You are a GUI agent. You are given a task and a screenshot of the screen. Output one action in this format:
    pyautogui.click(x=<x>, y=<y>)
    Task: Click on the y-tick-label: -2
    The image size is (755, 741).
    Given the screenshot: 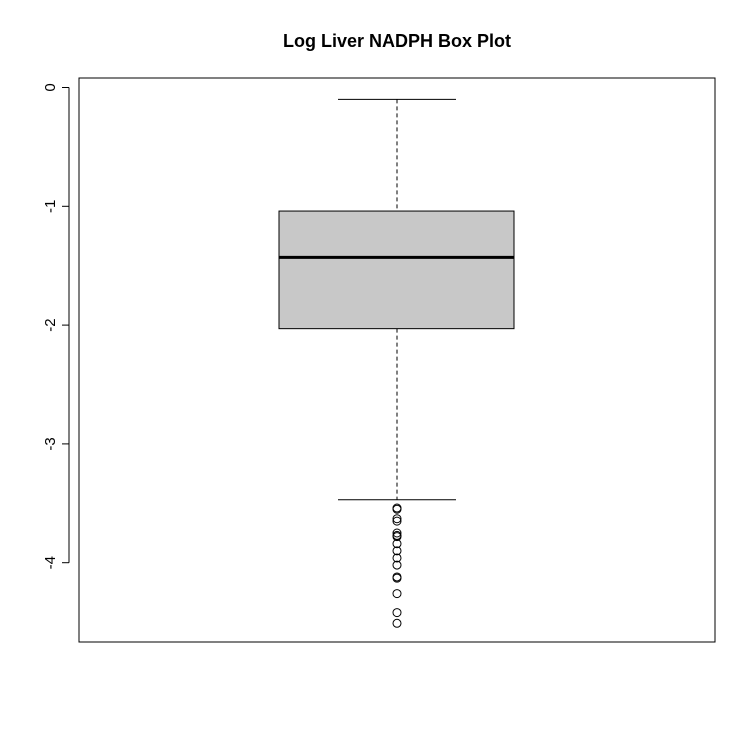 What is the action you would take?
    pyautogui.click(x=50, y=324)
    